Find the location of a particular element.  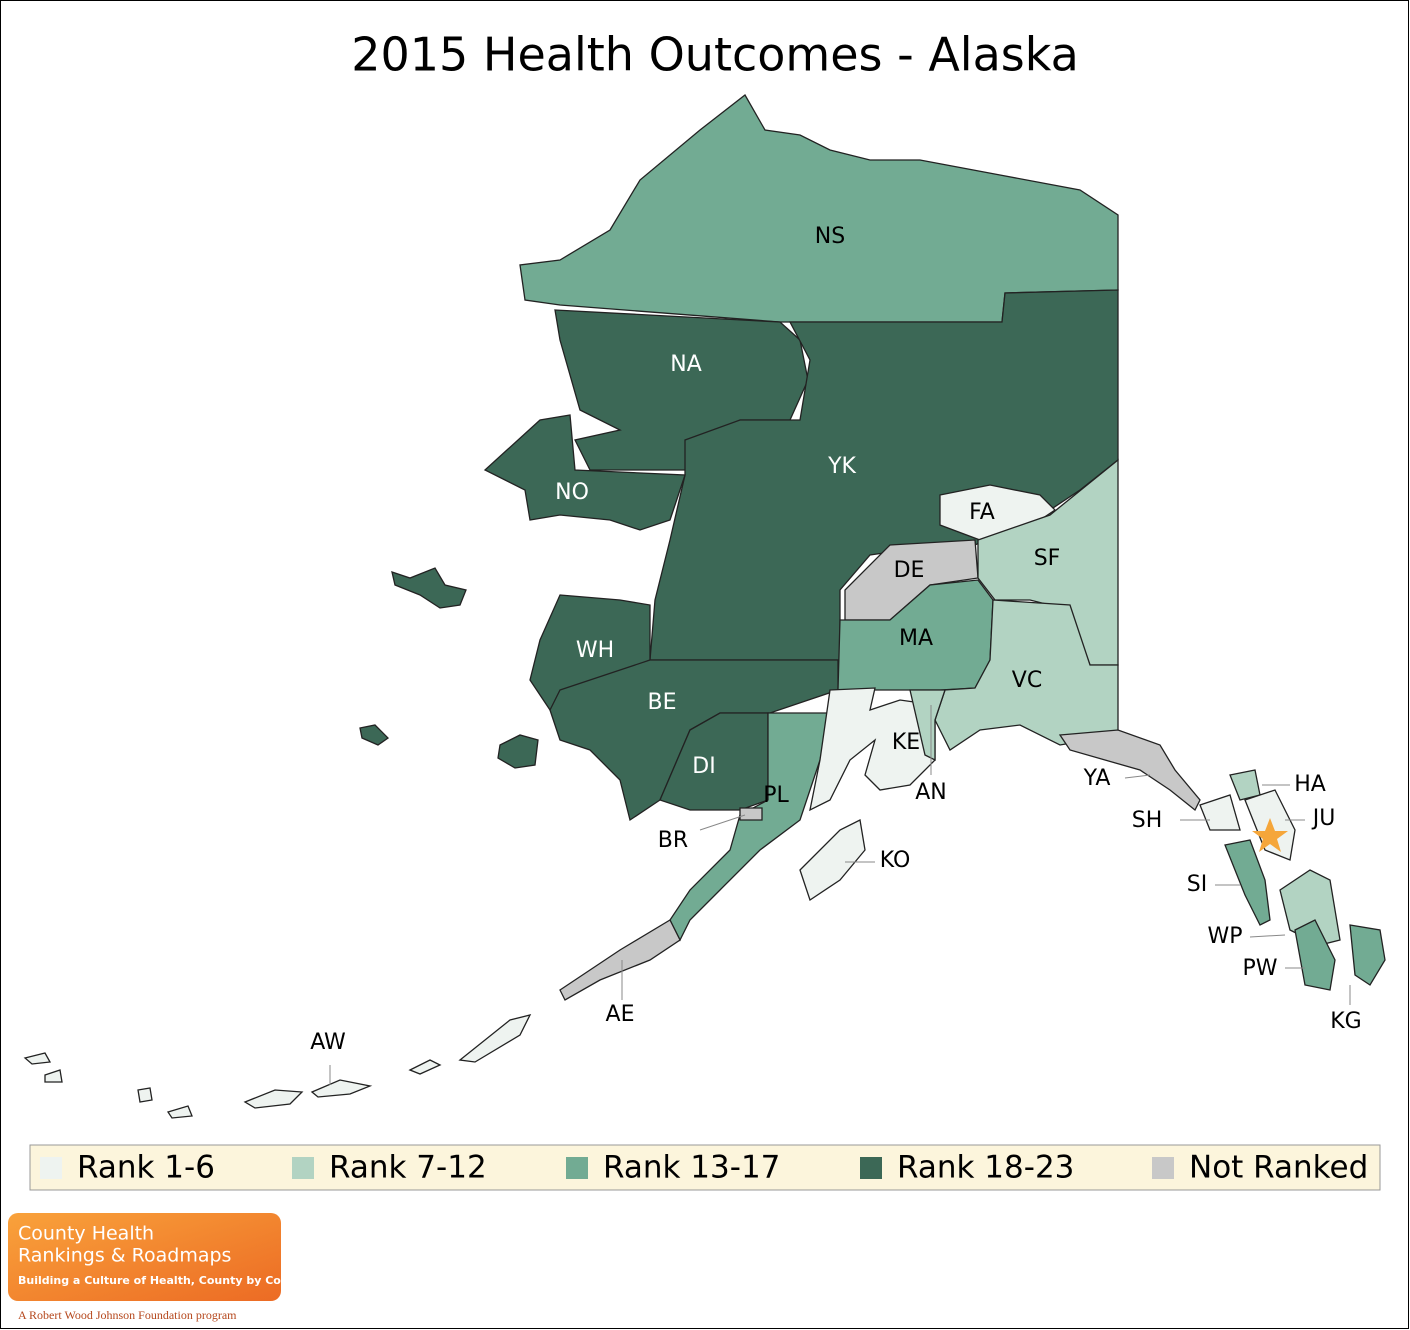

logo-line: County Health is located at coordinates (86, 1234).